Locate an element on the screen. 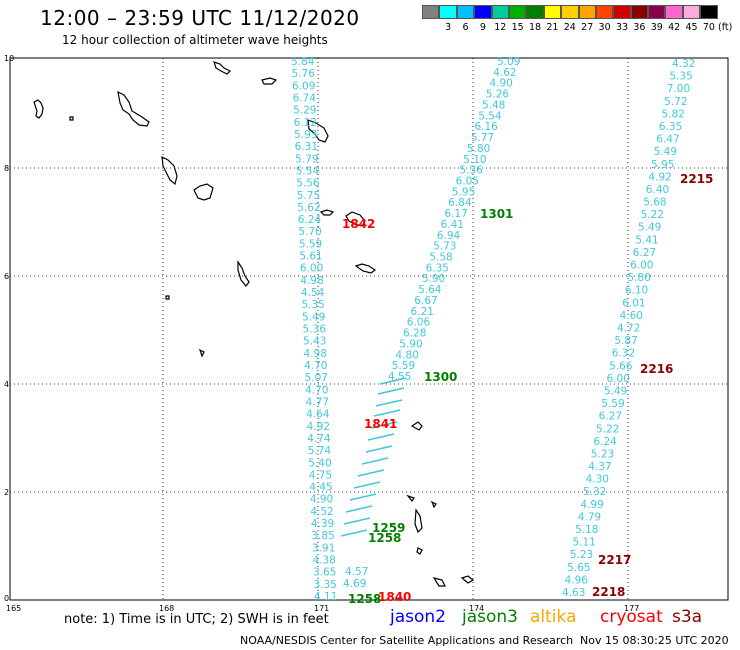  track-a-wave-height: 4.54 is located at coordinates (313, 293).